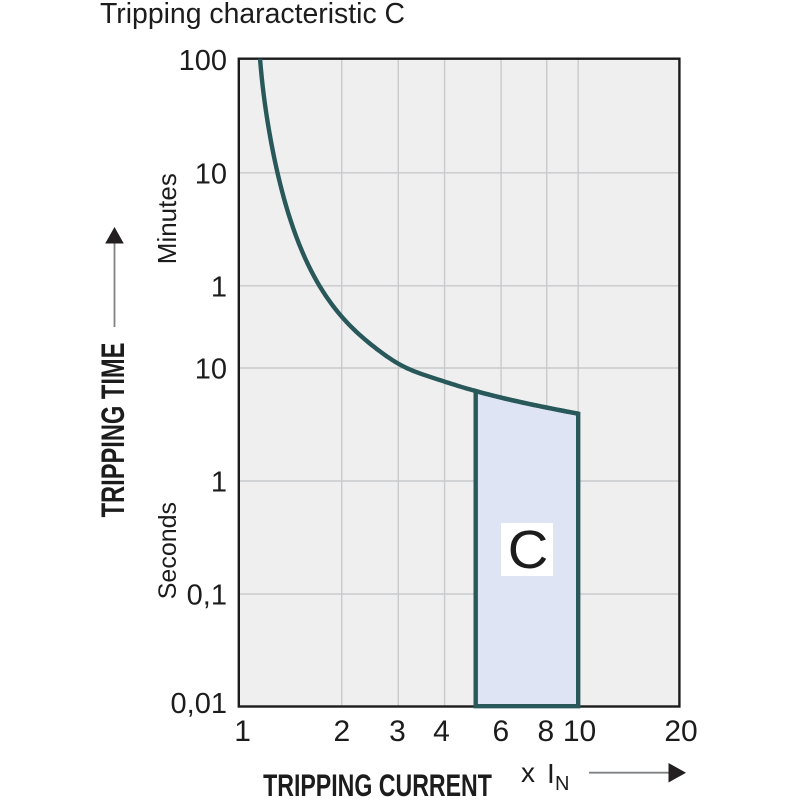 This screenshot has width=800, height=800. Describe the element at coordinates (168, 550) in the screenshot. I see `svg-text: Seconds` at that location.